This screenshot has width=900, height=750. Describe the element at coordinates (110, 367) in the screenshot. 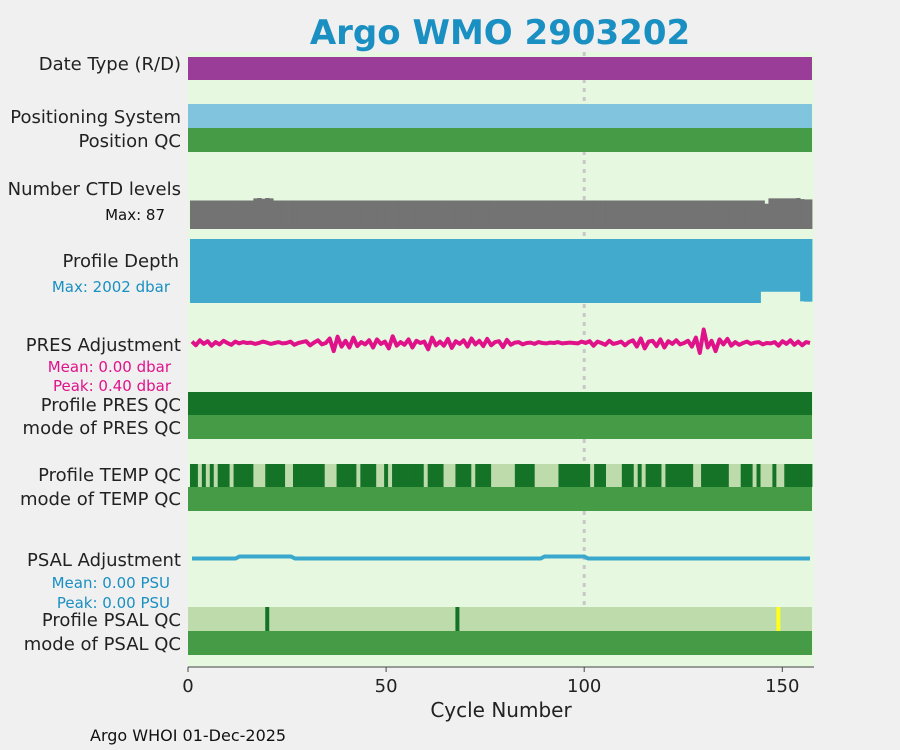

I see `label-pres-mean: Mean: 0.00 dbar` at that location.